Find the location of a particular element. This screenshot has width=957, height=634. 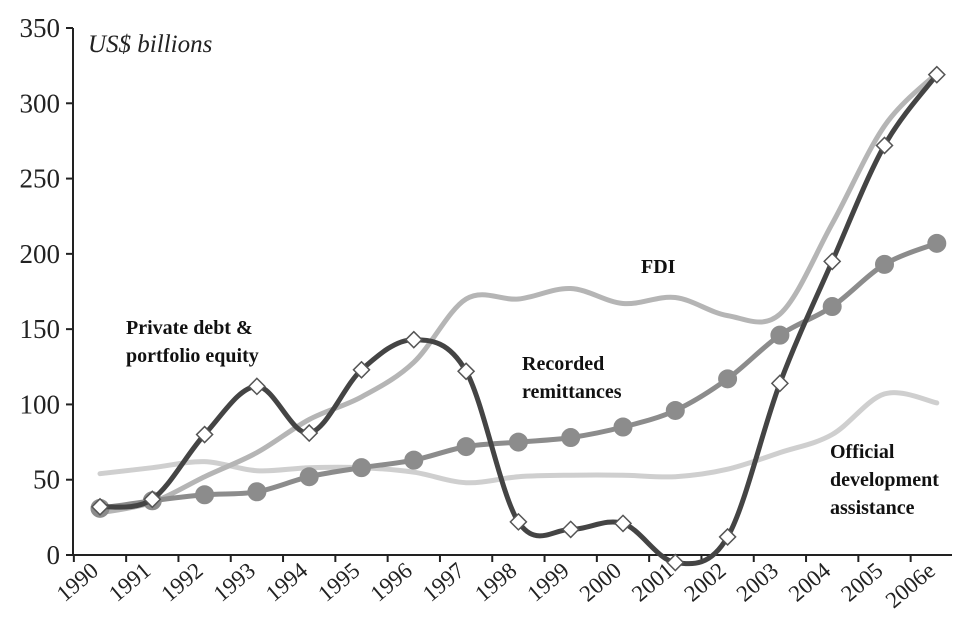

y-tick-label: 50 is located at coordinates (46, 480).